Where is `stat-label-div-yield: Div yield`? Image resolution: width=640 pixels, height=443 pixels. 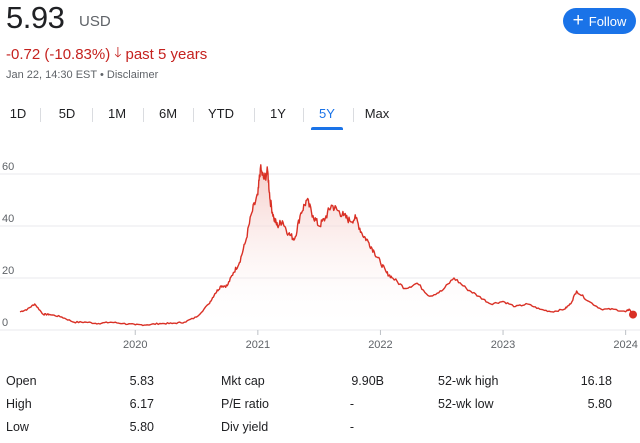
stat-label-div-yield: Div yield is located at coordinates (245, 427).